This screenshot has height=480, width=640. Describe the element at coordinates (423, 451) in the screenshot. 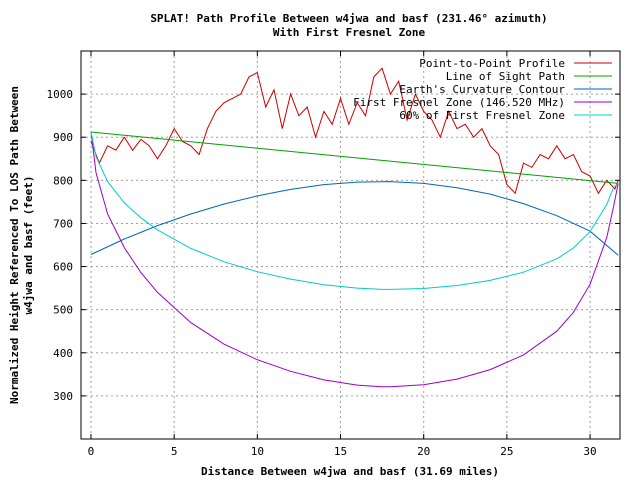

I see `x-tick-label: 20` at that location.